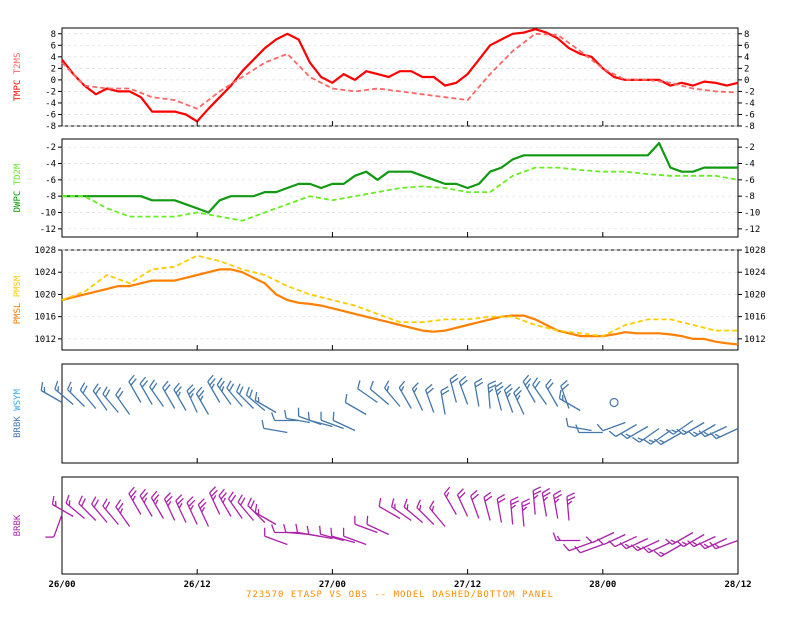 This screenshot has width=800, height=618. What do you see at coordinates (45, 251) in the screenshot?
I see `y-tick-label-left: 1028` at bounding box center [45, 251].